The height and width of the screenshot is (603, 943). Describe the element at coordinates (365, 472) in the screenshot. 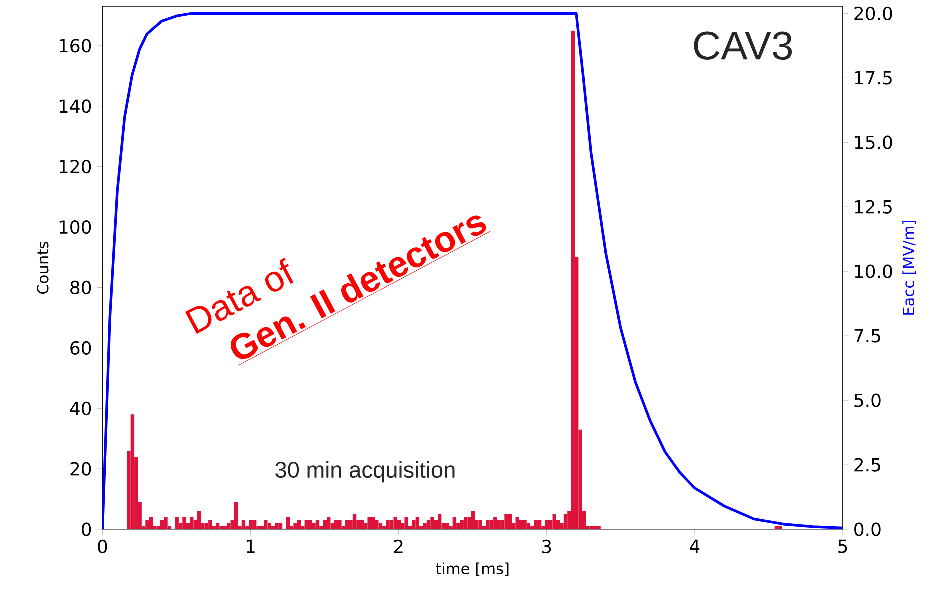

I see `annotation: 30 min acquisition` at that location.